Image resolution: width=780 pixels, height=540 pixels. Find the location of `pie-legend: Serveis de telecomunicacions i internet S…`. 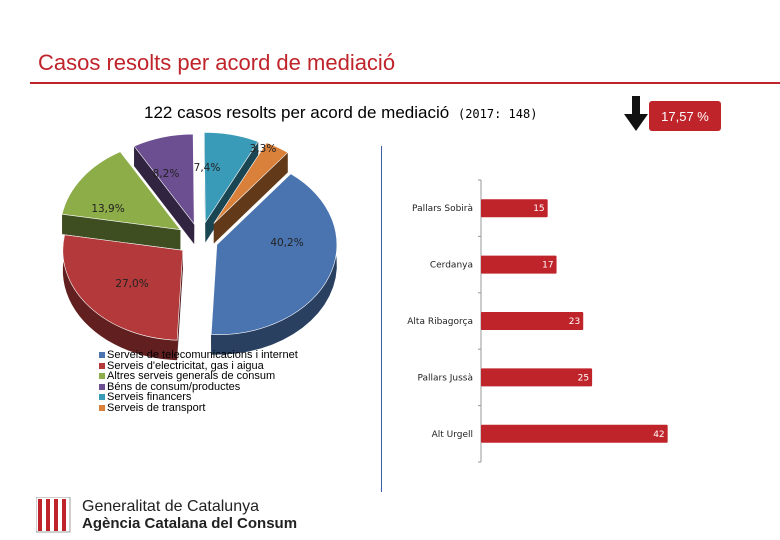

pie-legend: Serveis de telecomunicacions i internet S… is located at coordinates (198, 381).